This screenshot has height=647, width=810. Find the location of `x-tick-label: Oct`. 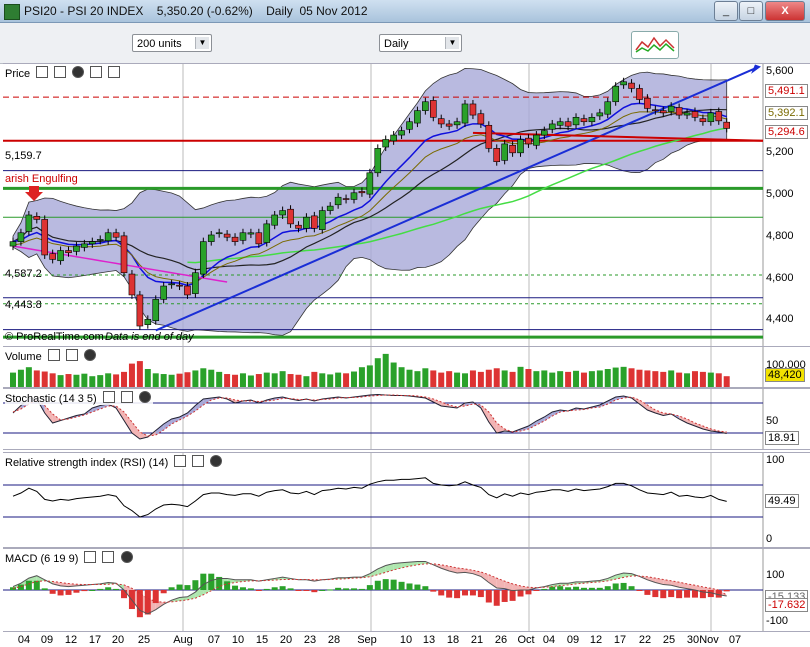

x-tick-label: Oct is located at coordinates (525, 640).